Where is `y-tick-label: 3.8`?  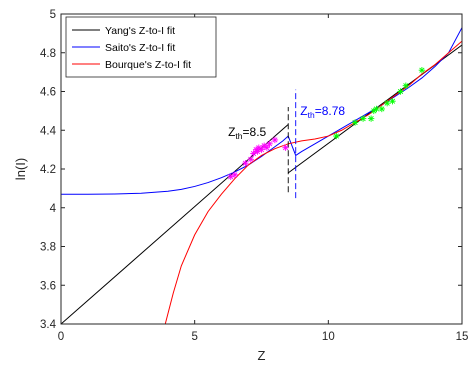 y-tick-label: 3.8 is located at coordinates (48, 248).